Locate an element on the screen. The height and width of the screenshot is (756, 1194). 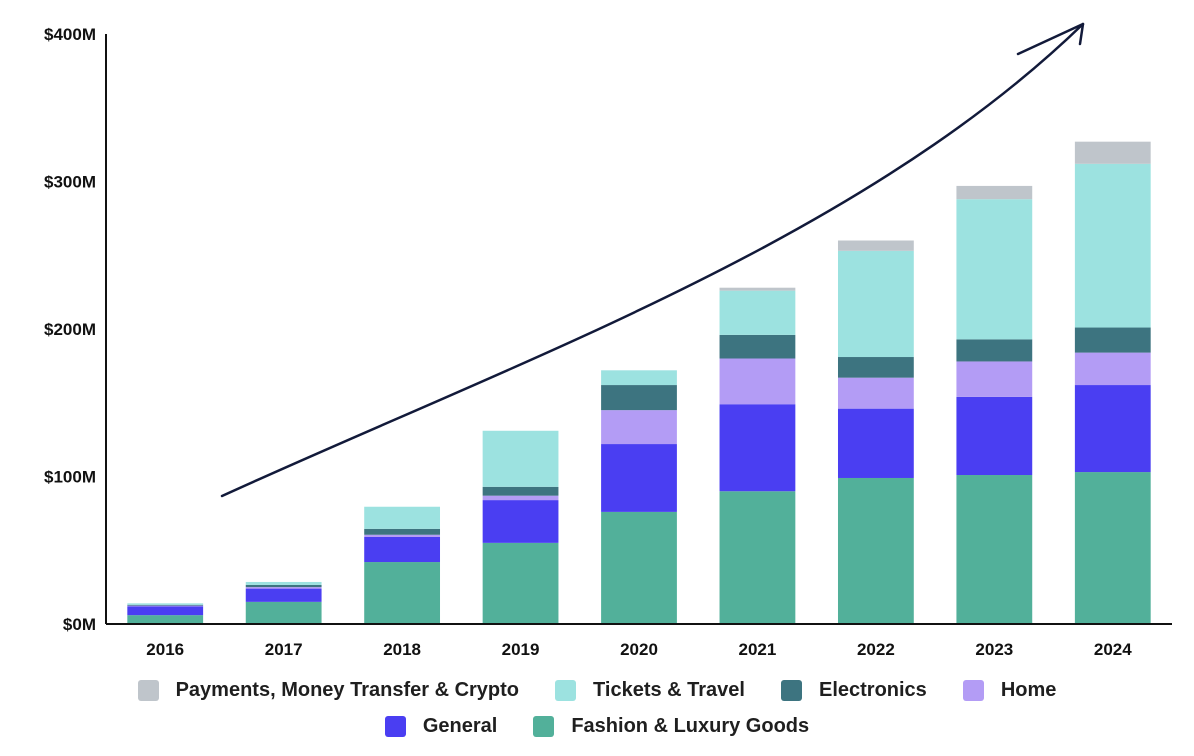
x-tick-label: 2019 is located at coordinates (521, 649).